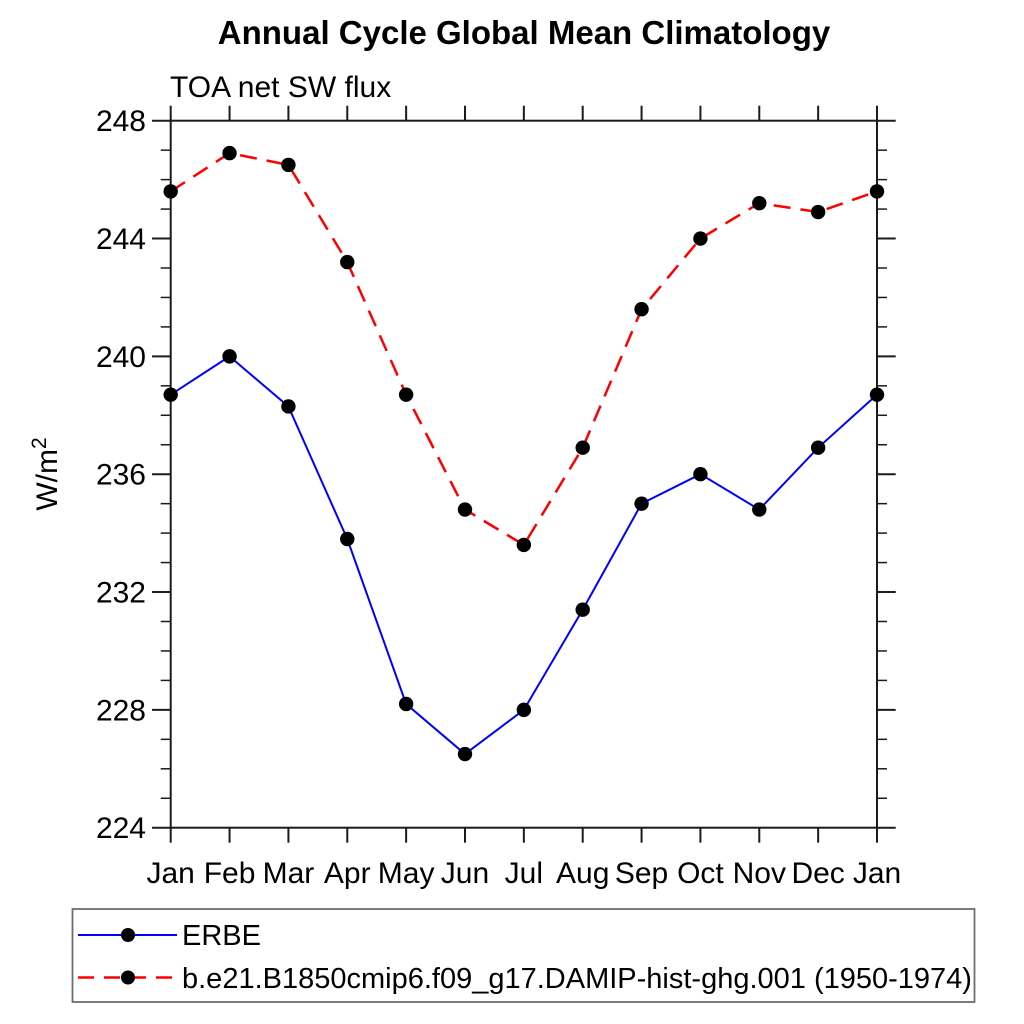 The width and height of the screenshot is (1024, 1024). What do you see at coordinates (47, 480) in the screenshot?
I see `y-axis-label-base: W/m` at bounding box center [47, 480].